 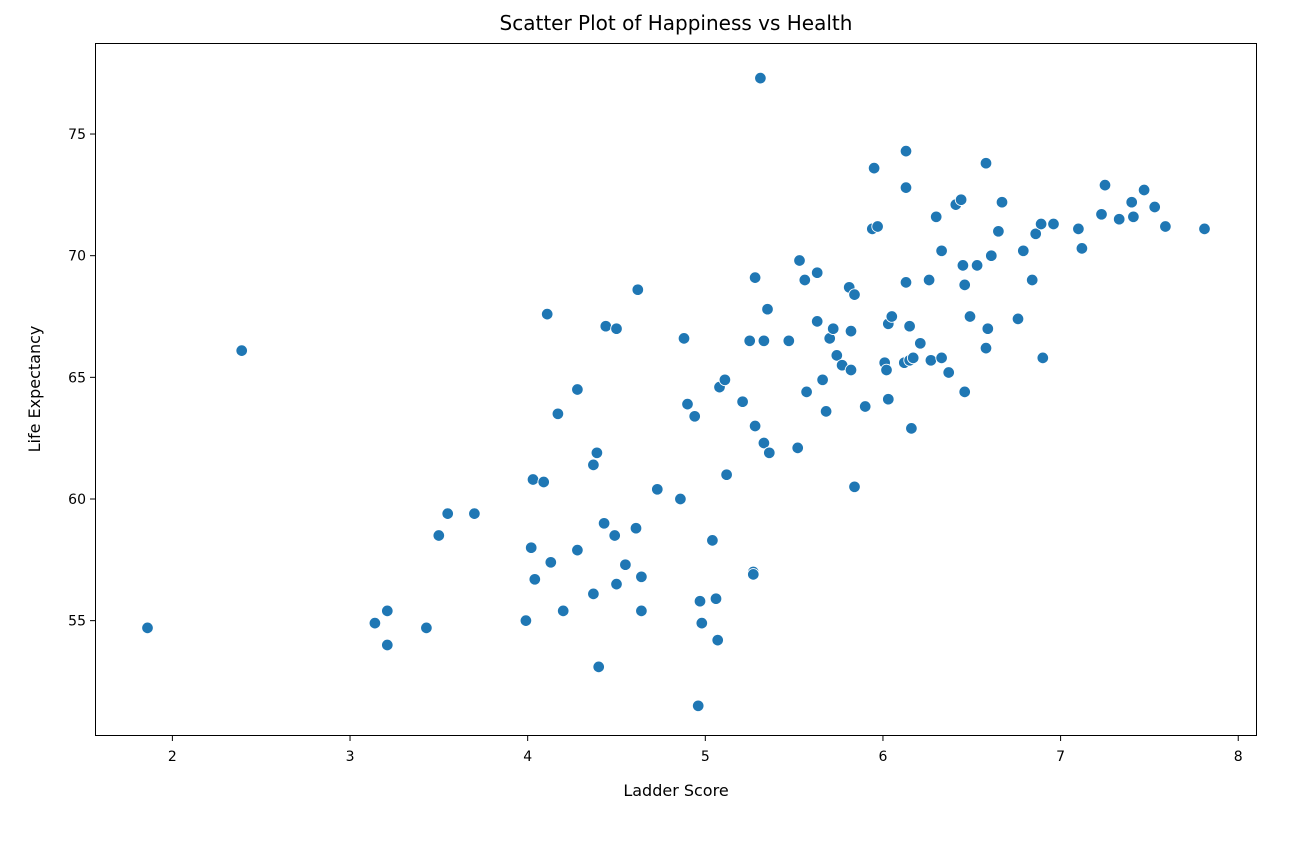 What do you see at coordinates (1060, 757) in the screenshot?
I see `x-tick-label: 7` at bounding box center [1060, 757].